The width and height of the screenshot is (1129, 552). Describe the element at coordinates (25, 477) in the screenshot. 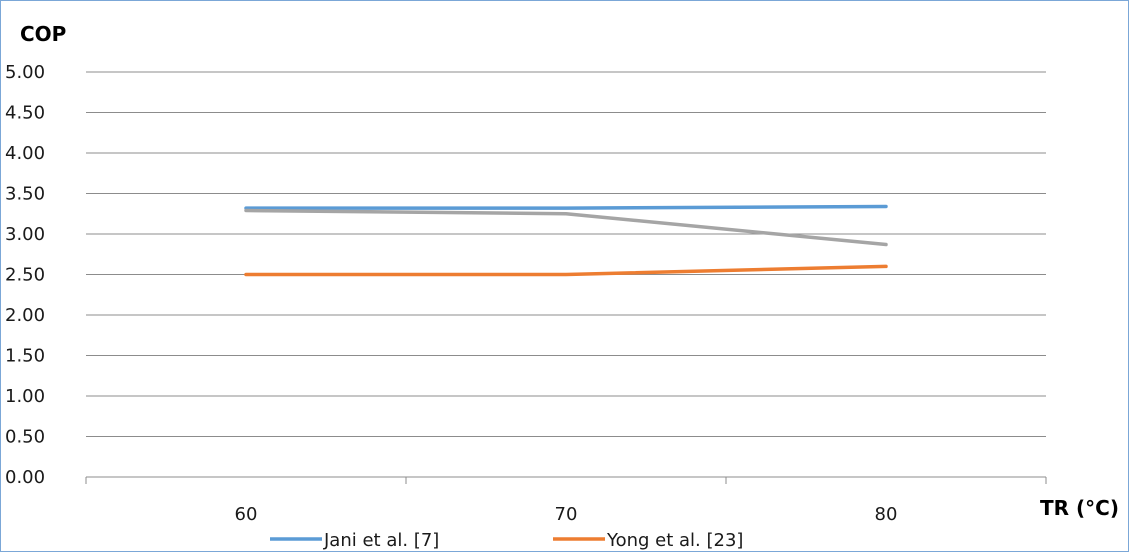

I see `y-tick-label: 0.00` at that location.